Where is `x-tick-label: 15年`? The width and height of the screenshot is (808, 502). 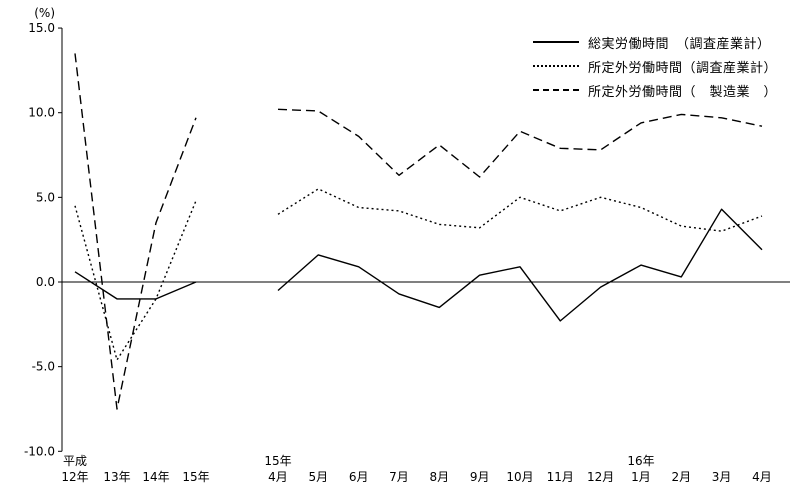
x-tick-label: 15年 is located at coordinates (195, 477).